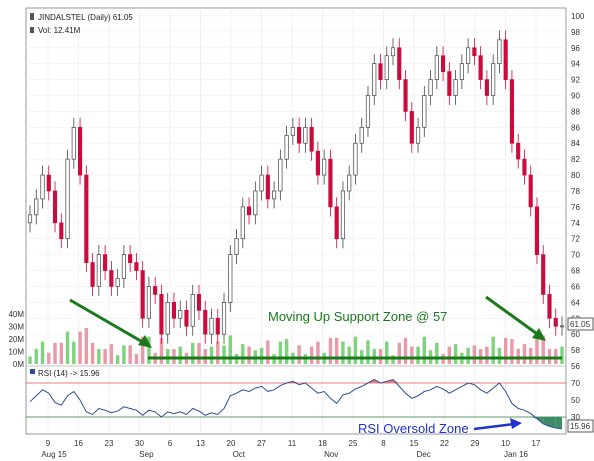 This screenshot has height=461, width=594. I want to click on support-annotation: Moving Up Support Zone @ 57, so click(357, 316).